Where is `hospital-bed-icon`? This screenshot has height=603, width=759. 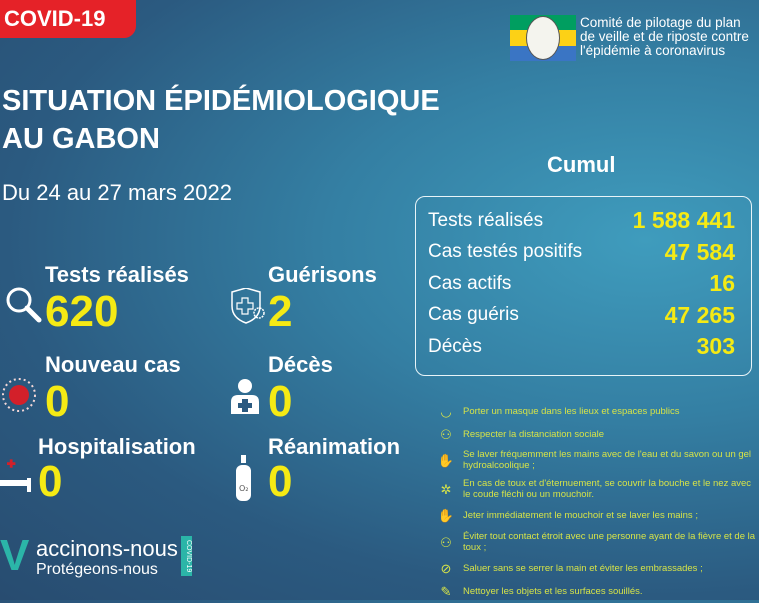 hospital-bed-icon is located at coordinates (18, 478).